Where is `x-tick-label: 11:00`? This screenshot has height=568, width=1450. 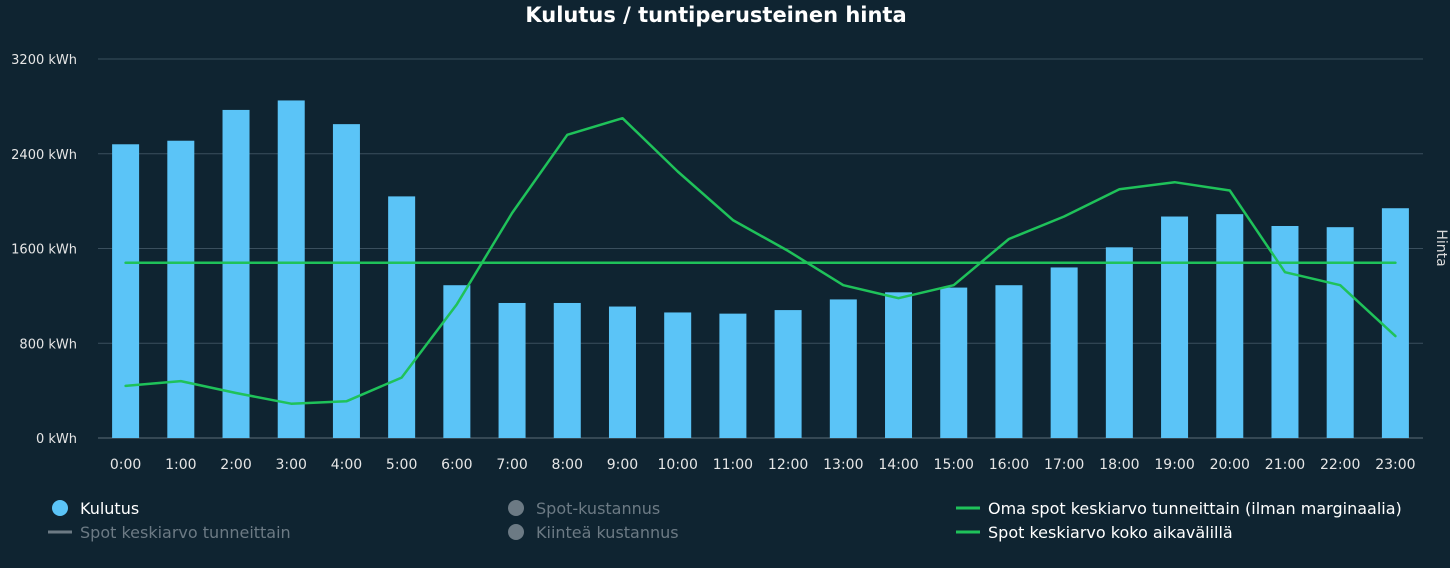
x-tick-label: 11:00 is located at coordinates (733, 465).